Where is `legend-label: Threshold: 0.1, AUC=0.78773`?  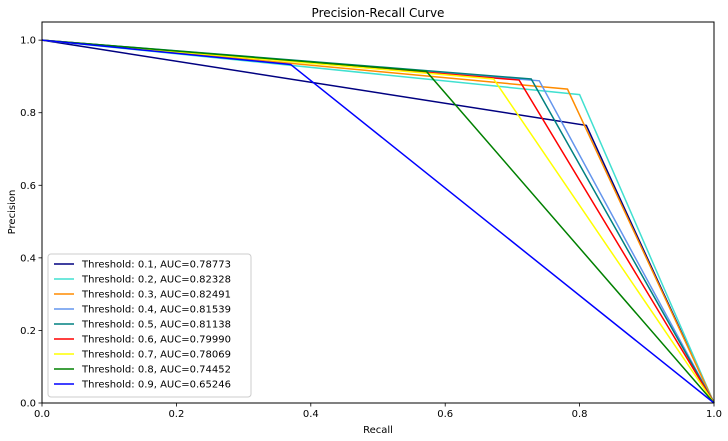 legend-label: Threshold: 0.1, AUC=0.78773 is located at coordinates (156, 265).